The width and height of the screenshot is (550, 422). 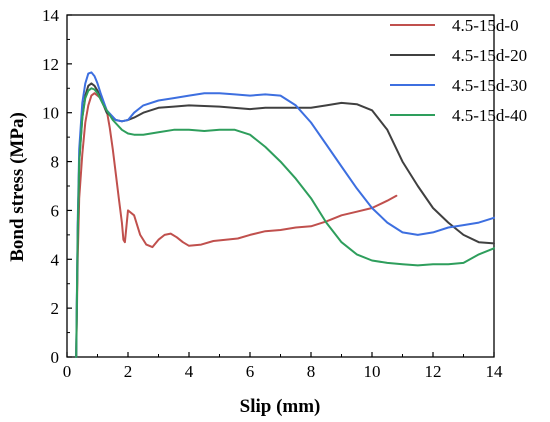 What do you see at coordinates (128, 371) in the screenshot?
I see `x-tick-label: 2` at bounding box center [128, 371].